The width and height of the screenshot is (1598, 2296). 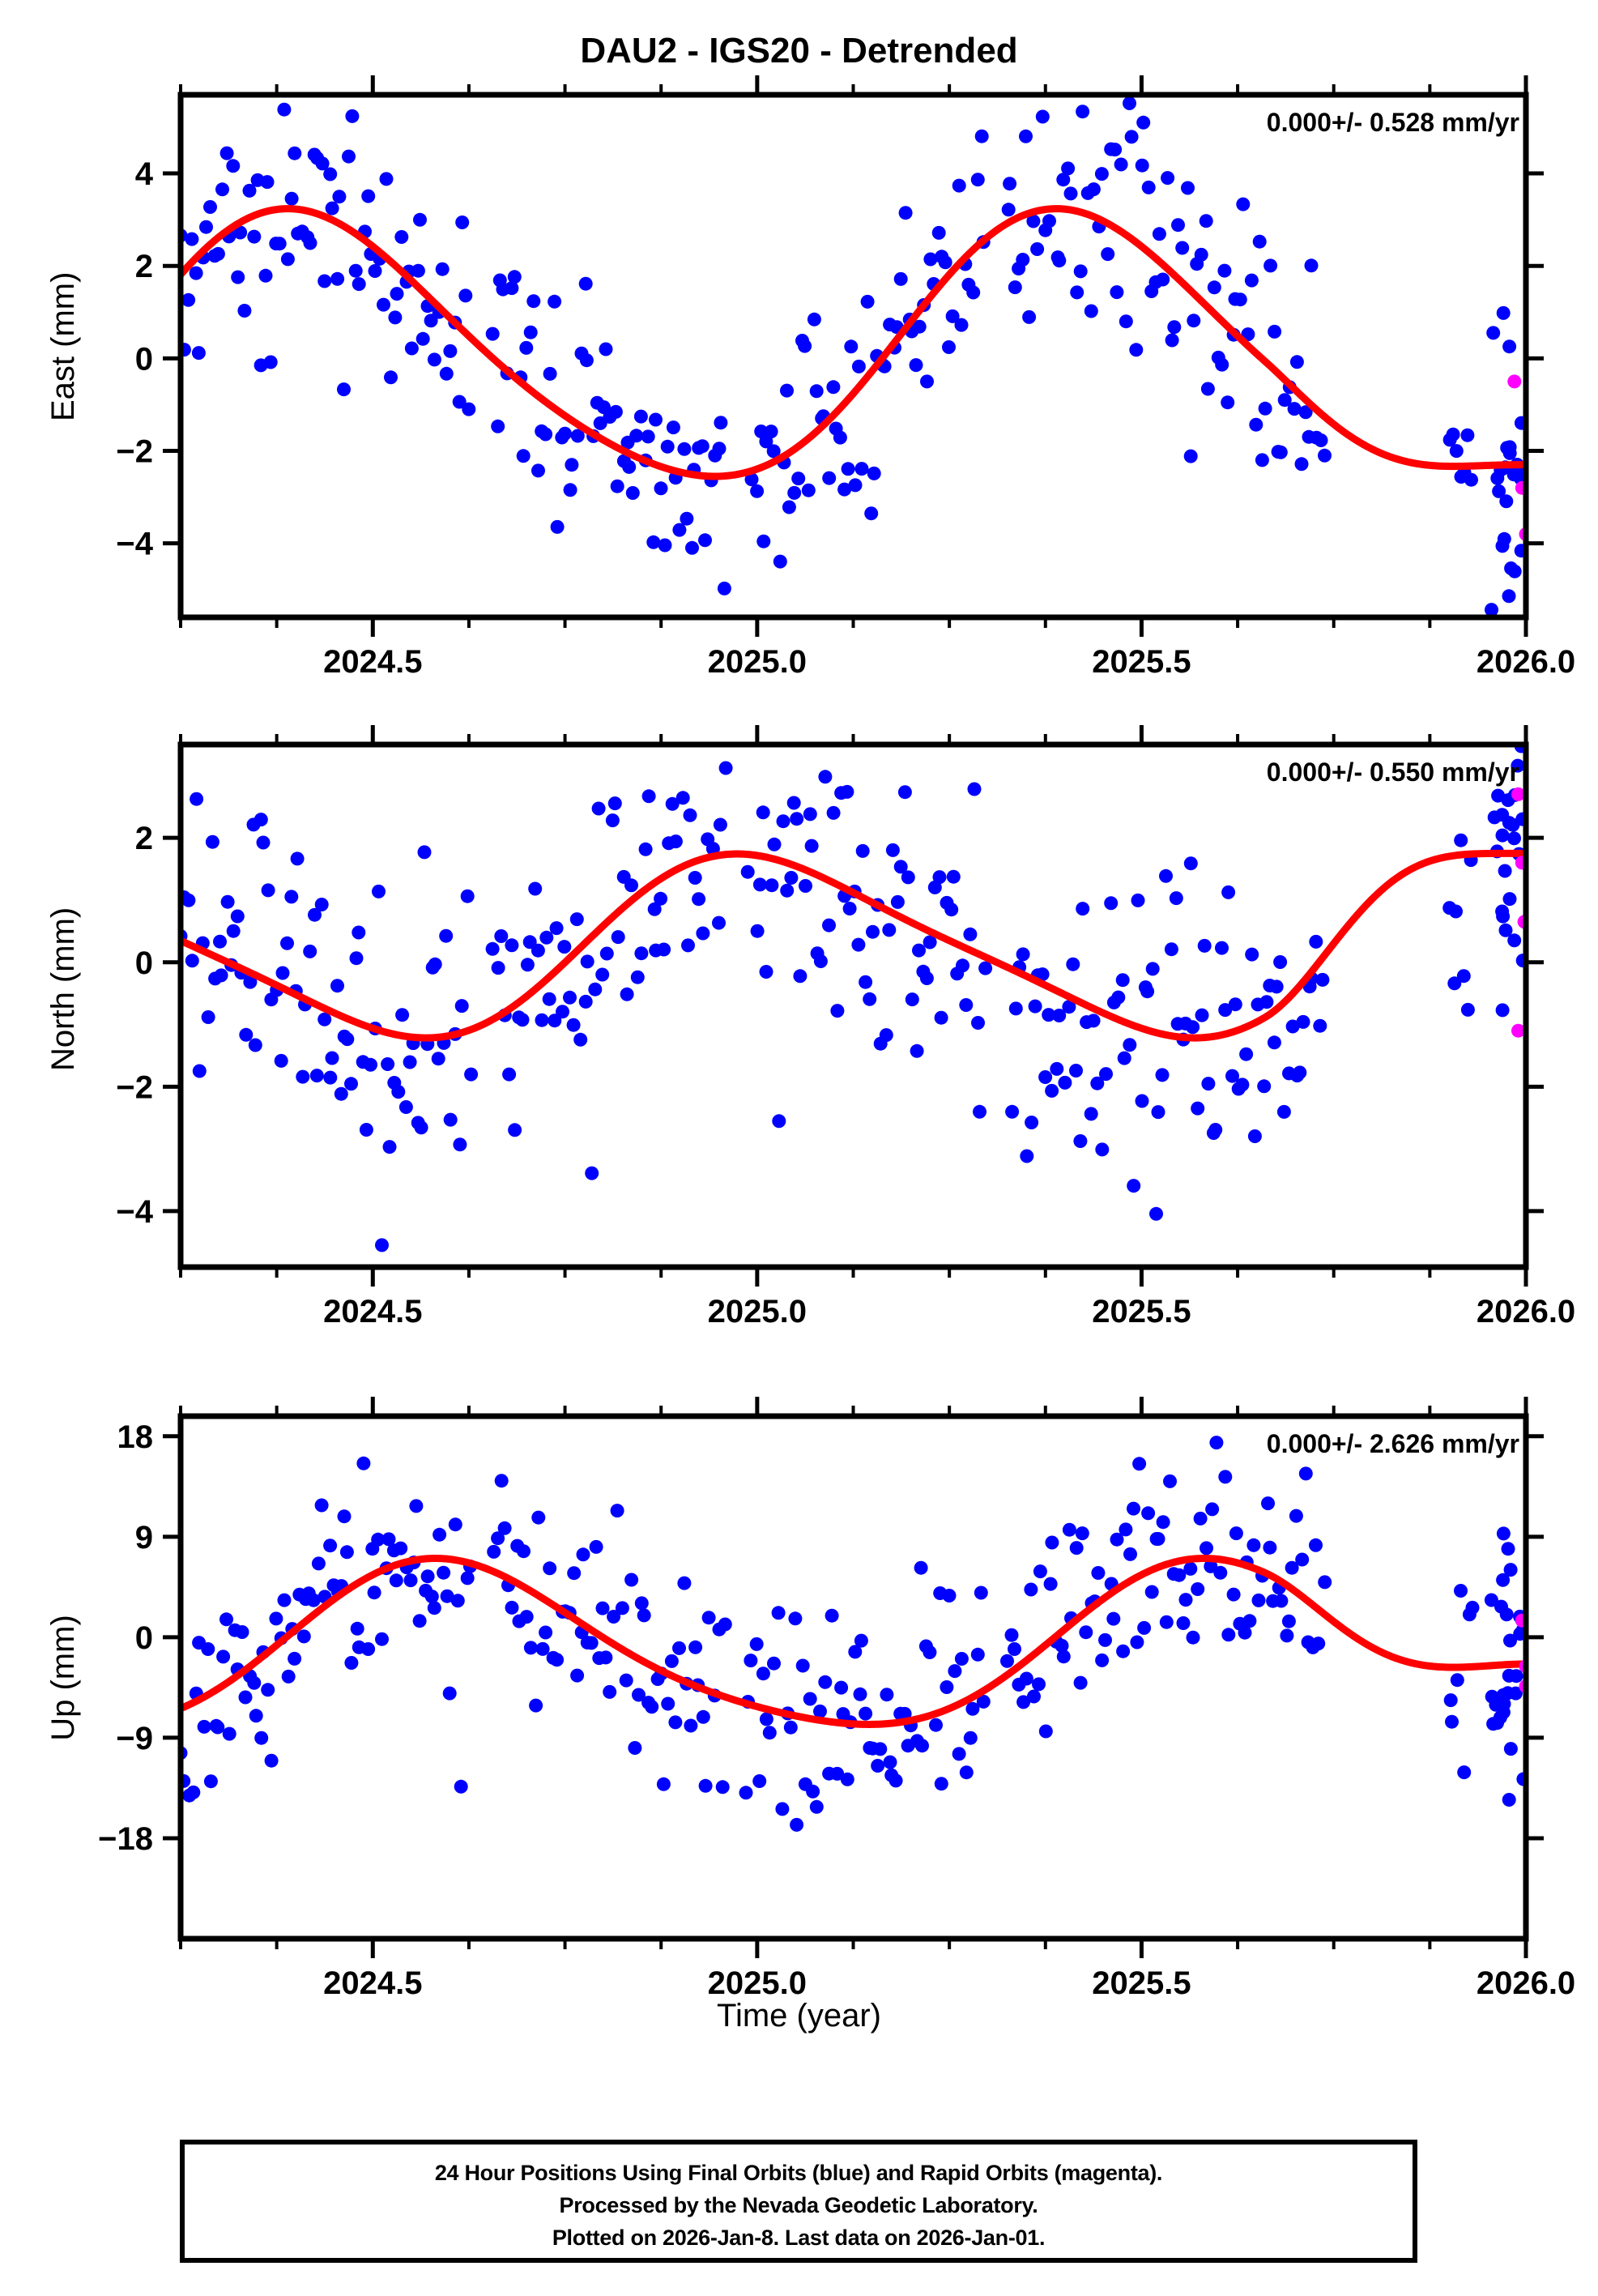 What do you see at coordinates (1141, 1983) in the screenshot?
I see `x-tick-label: 2025.5` at bounding box center [1141, 1983].